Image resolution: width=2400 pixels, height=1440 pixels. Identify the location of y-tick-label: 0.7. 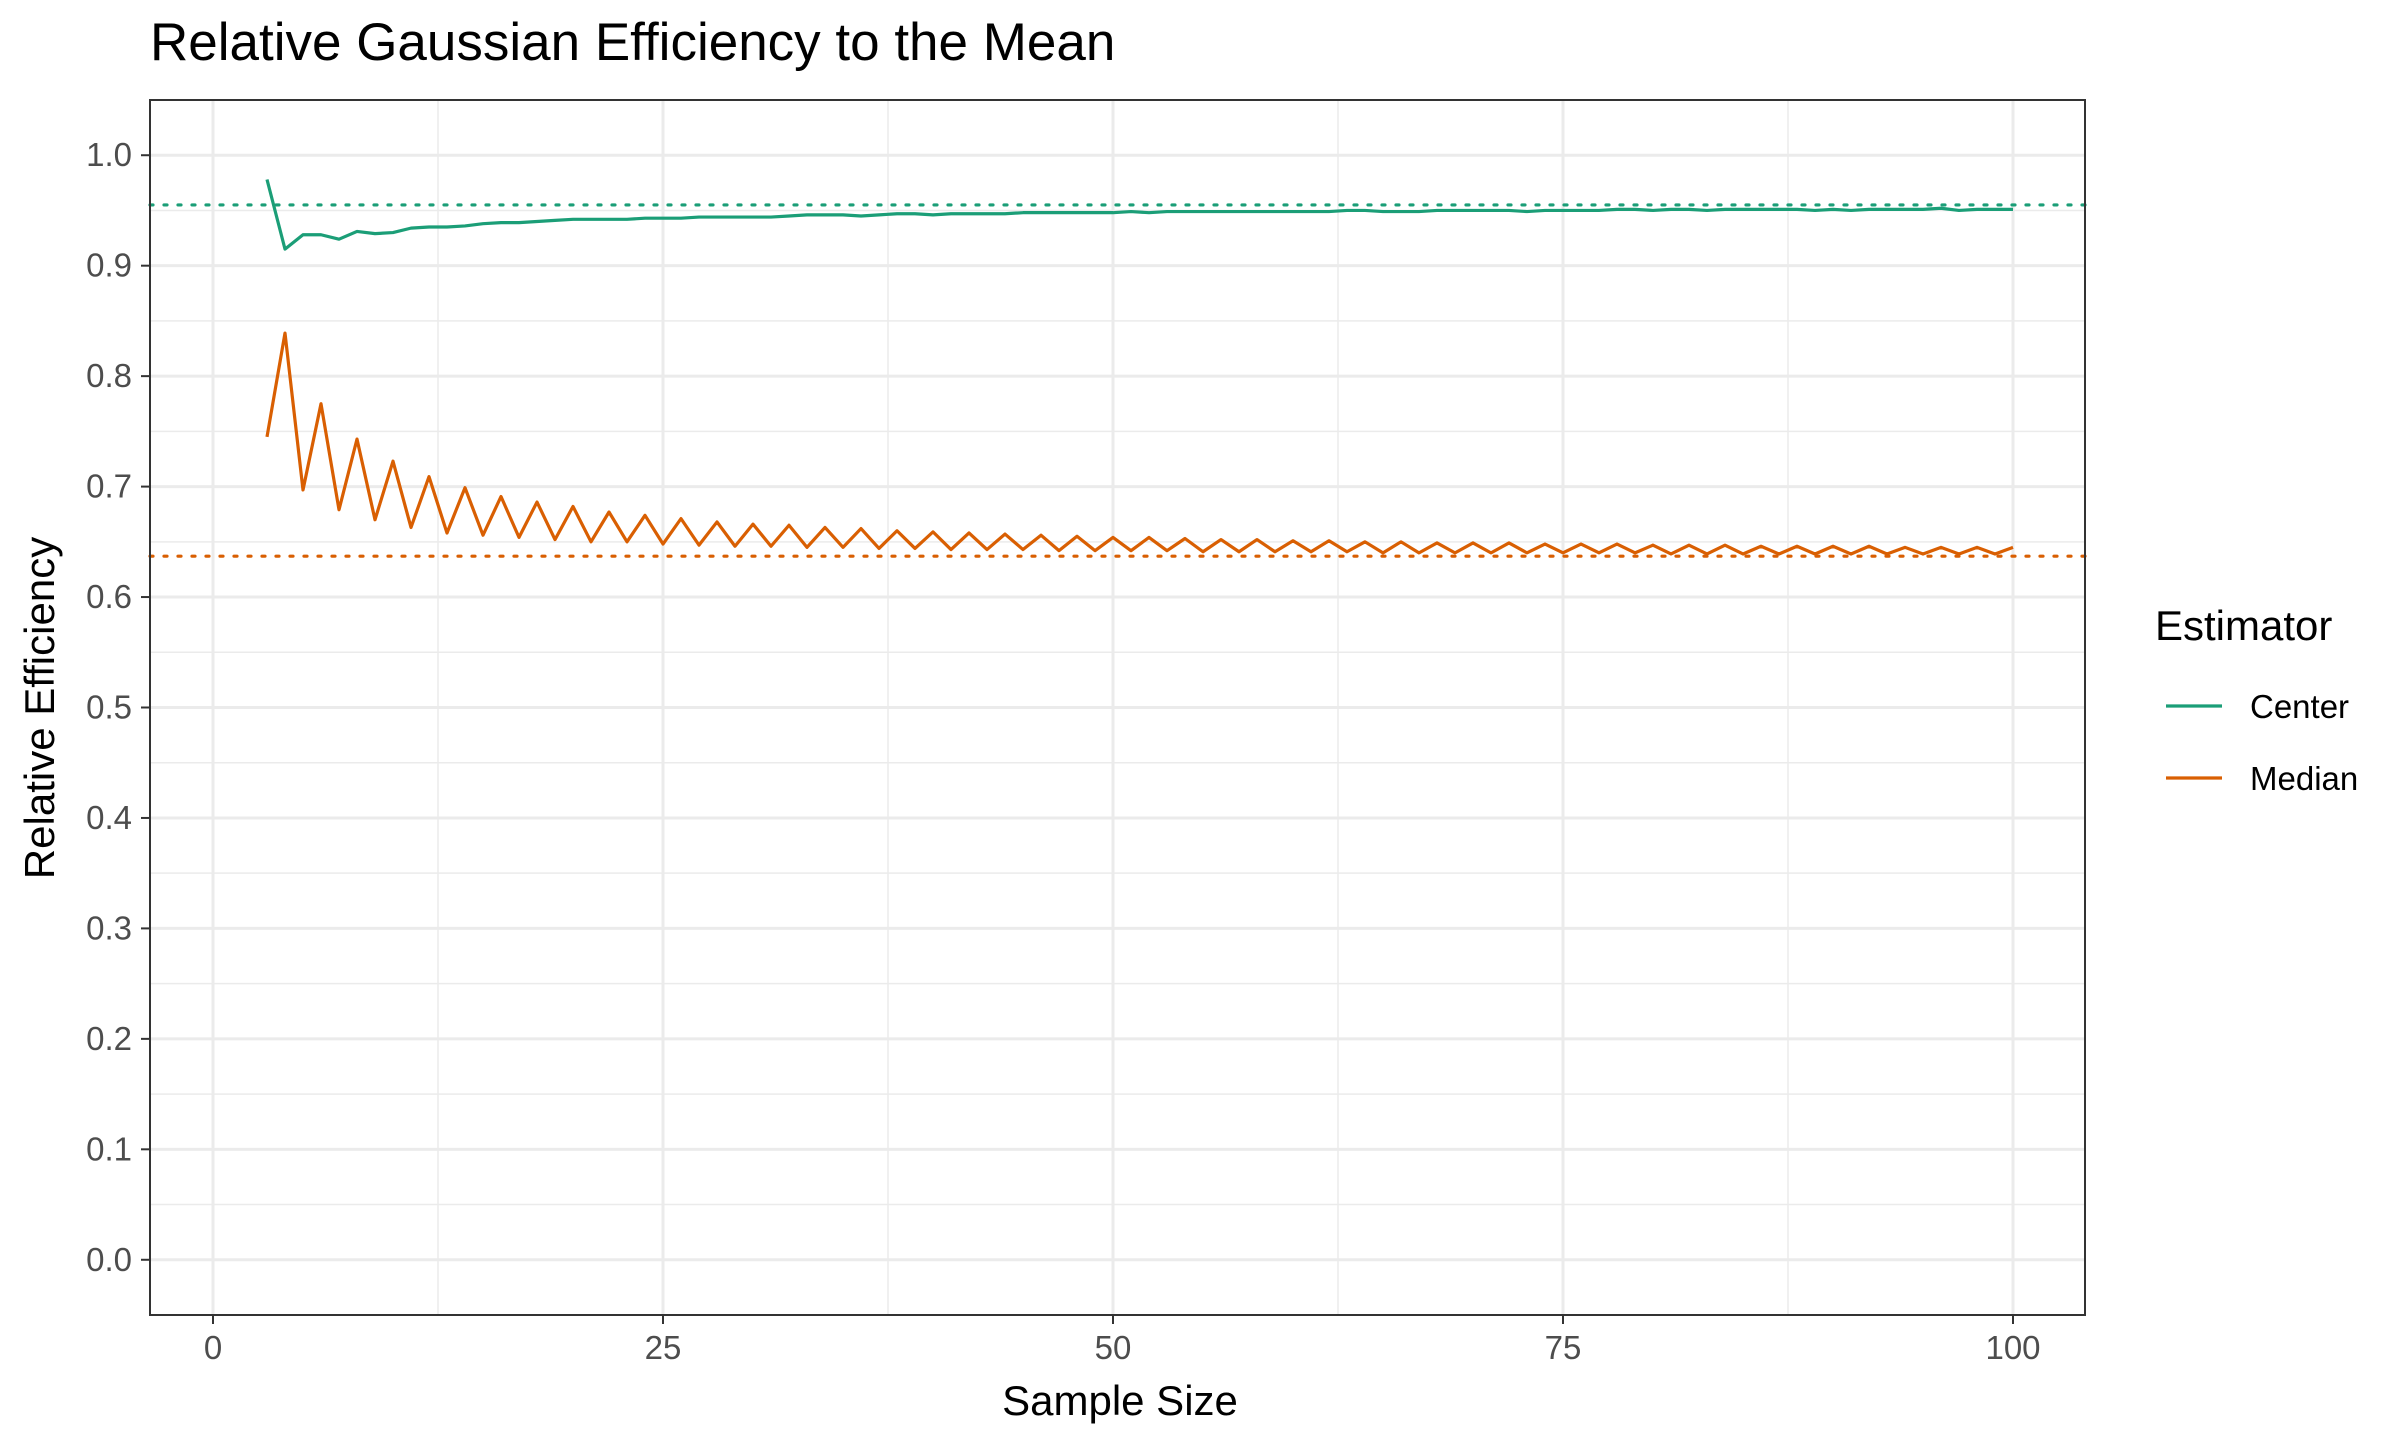
(109, 486).